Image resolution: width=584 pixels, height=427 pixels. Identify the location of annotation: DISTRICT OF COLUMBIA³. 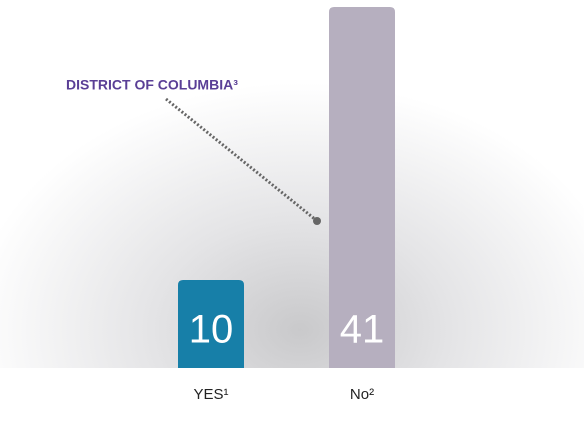
(152, 85).